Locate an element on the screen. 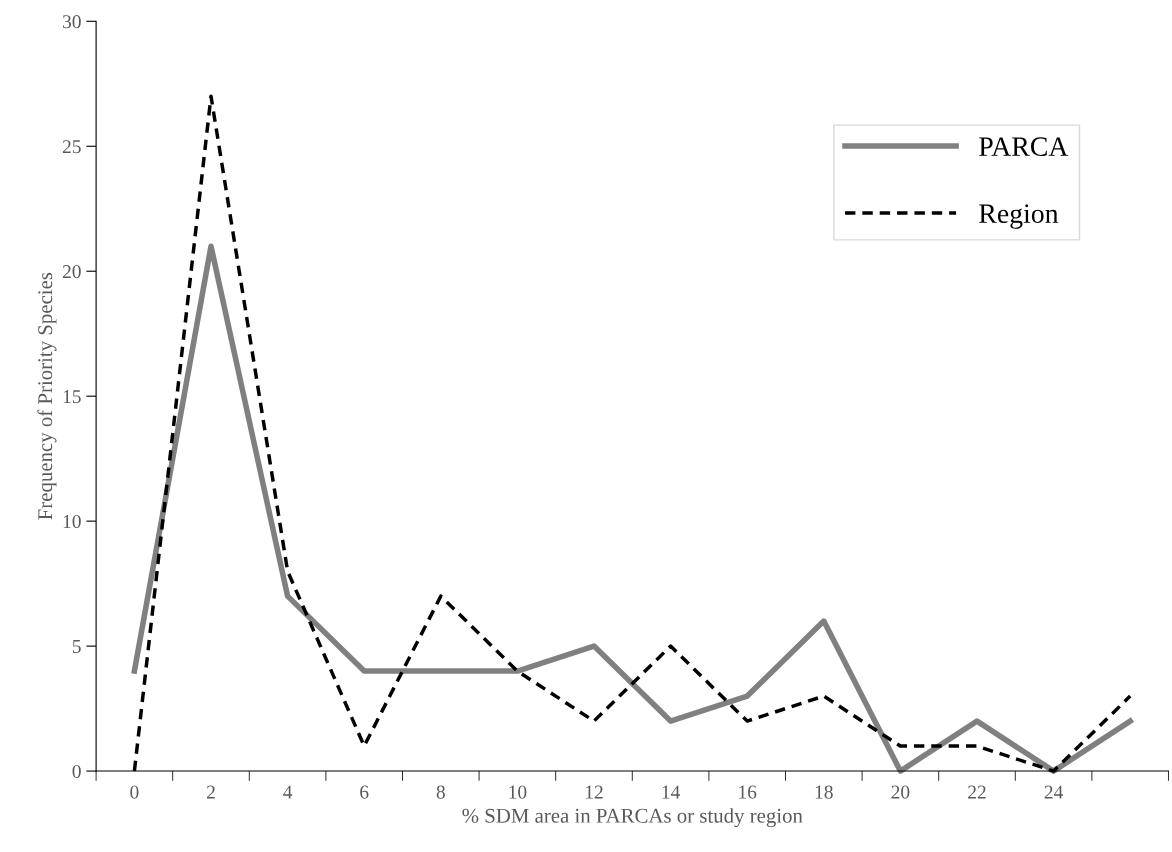 Image resolution: width=1172 pixels, height=852 pixels. x-tick-label: 16 is located at coordinates (748, 792).